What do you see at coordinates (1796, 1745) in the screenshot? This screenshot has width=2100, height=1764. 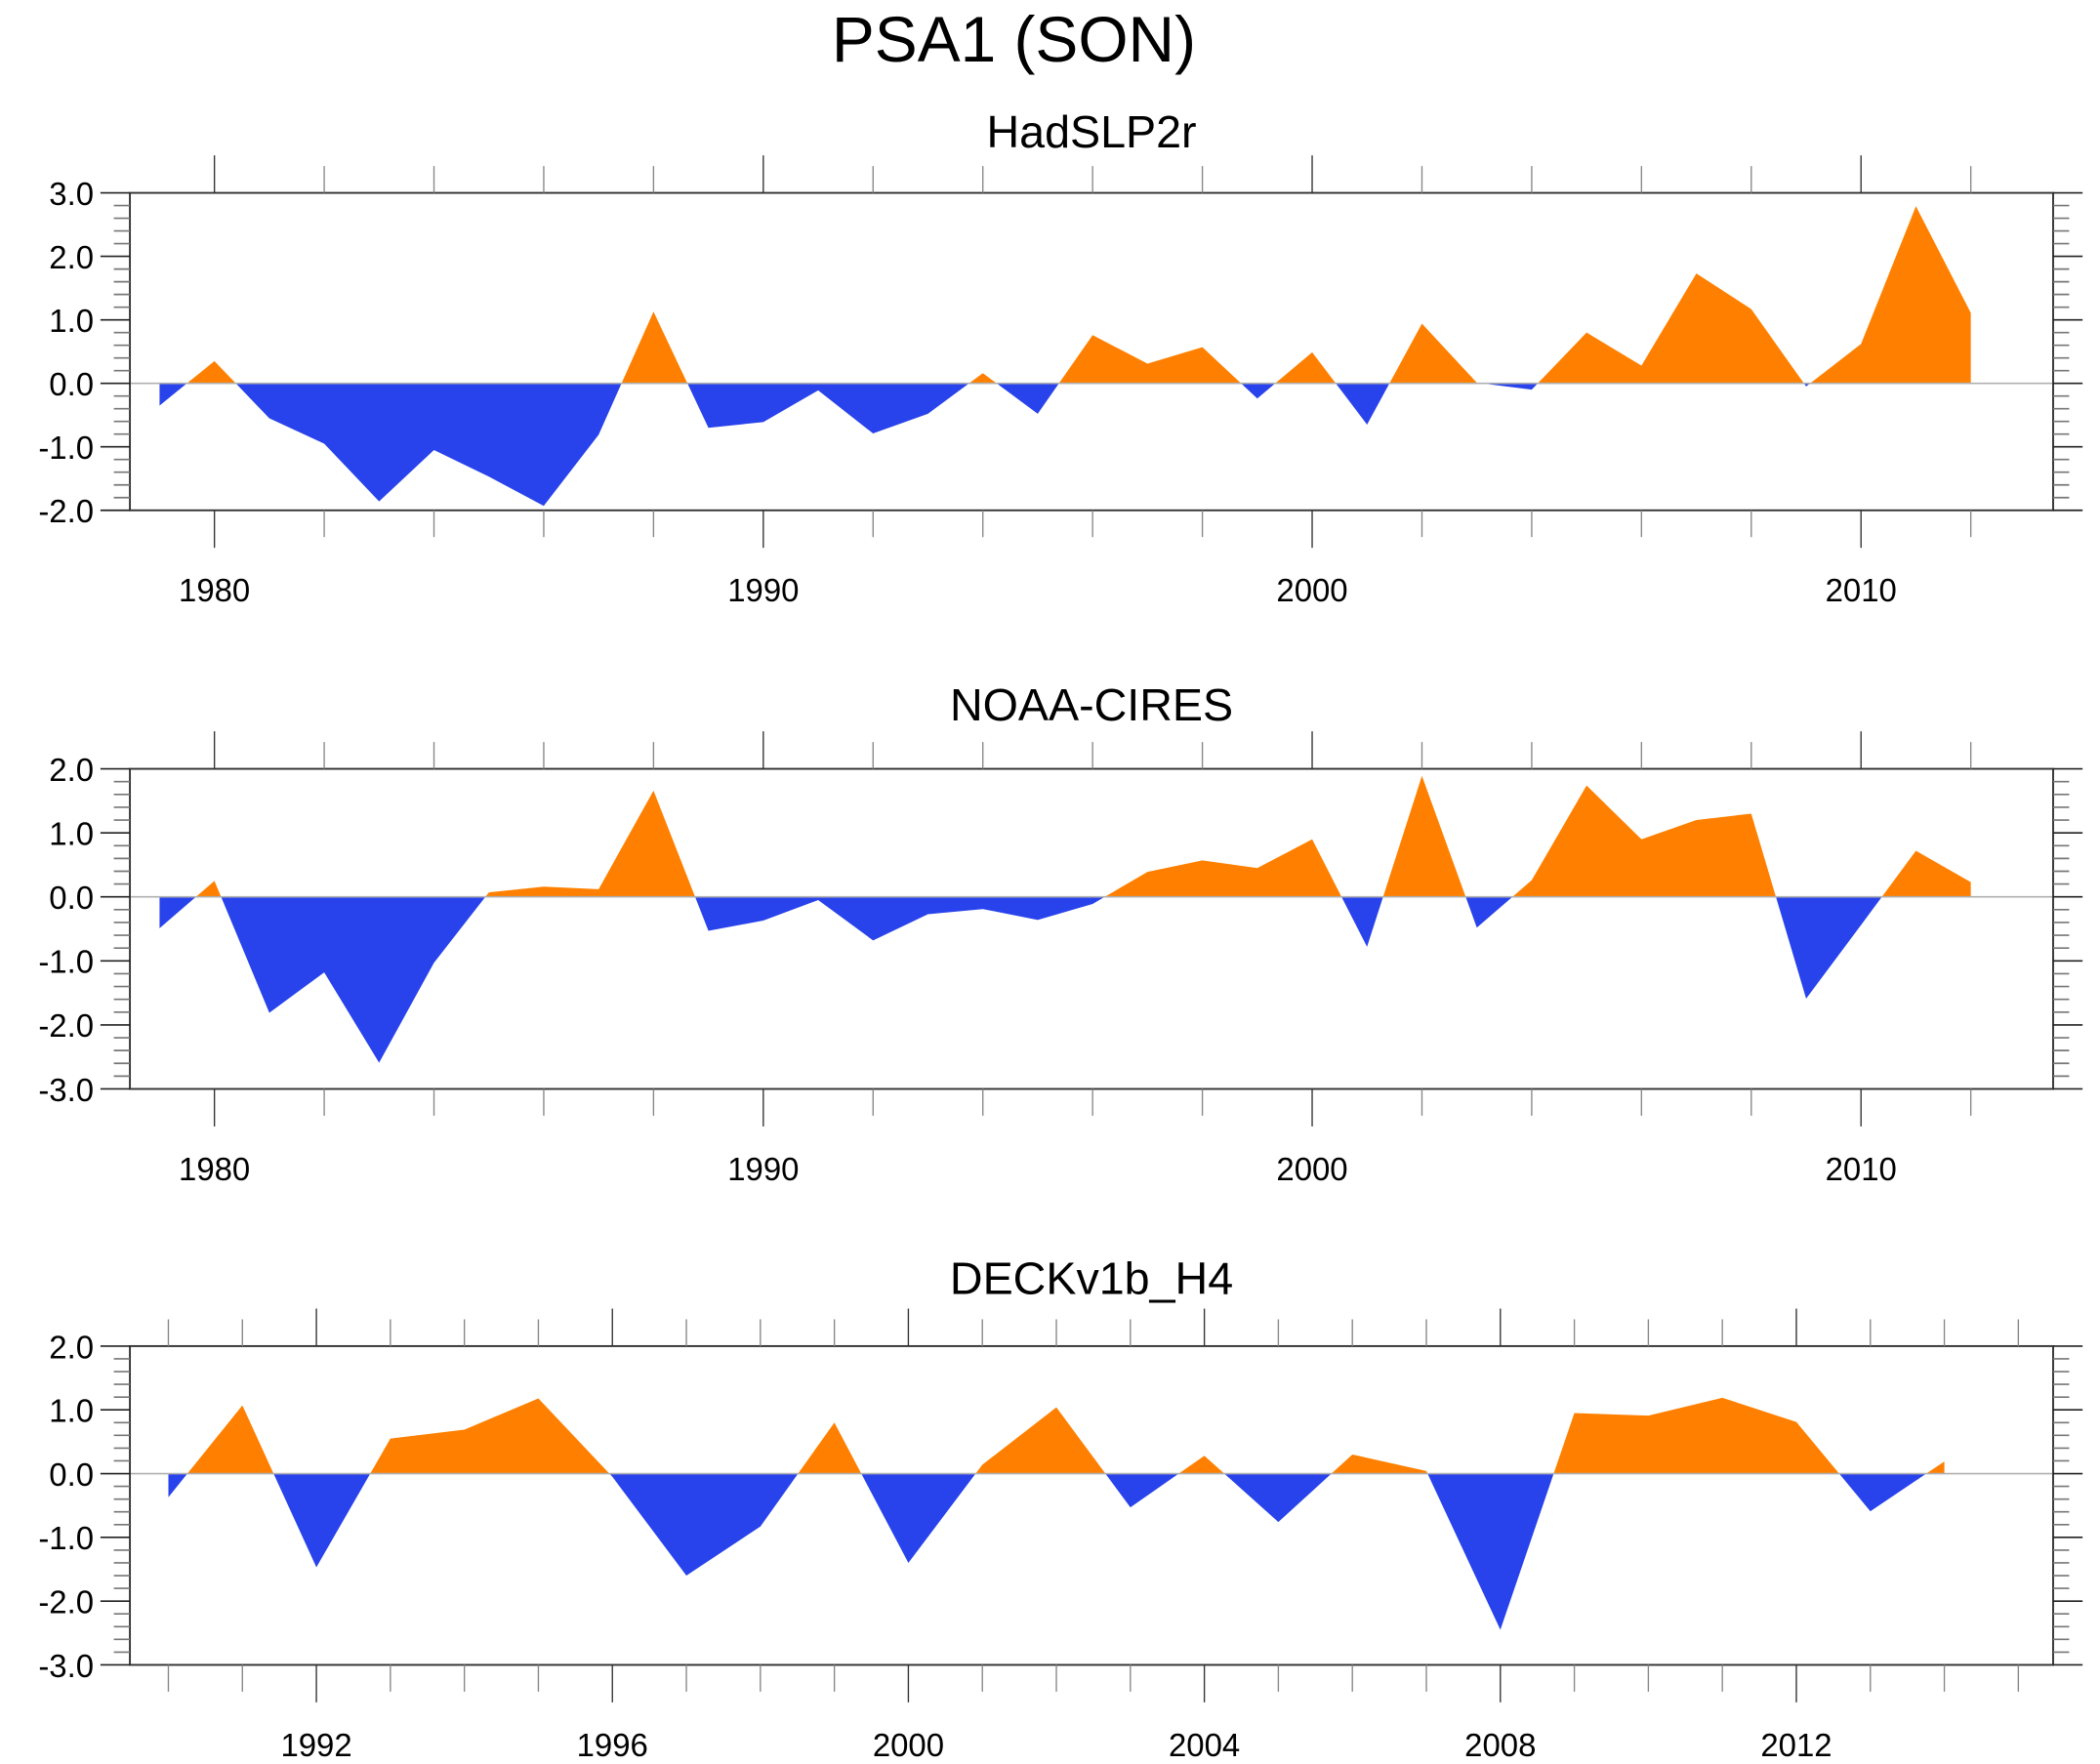 I see `x-tick-label: 2012` at bounding box center [1796, 1745].